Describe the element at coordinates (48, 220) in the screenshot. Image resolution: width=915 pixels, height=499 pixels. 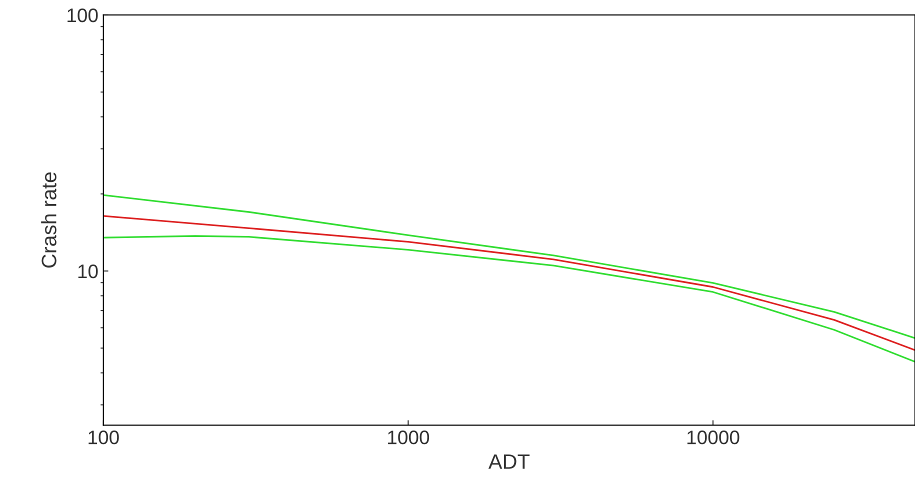
I see `y-axis-title: Crash rate` at that location.